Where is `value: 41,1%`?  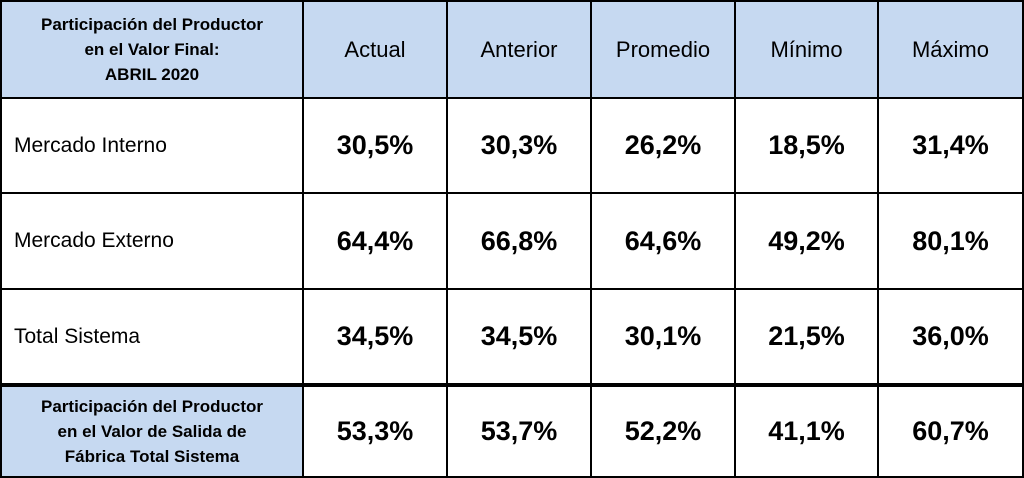
value: 41,1% is located at coordinates (806, 431).